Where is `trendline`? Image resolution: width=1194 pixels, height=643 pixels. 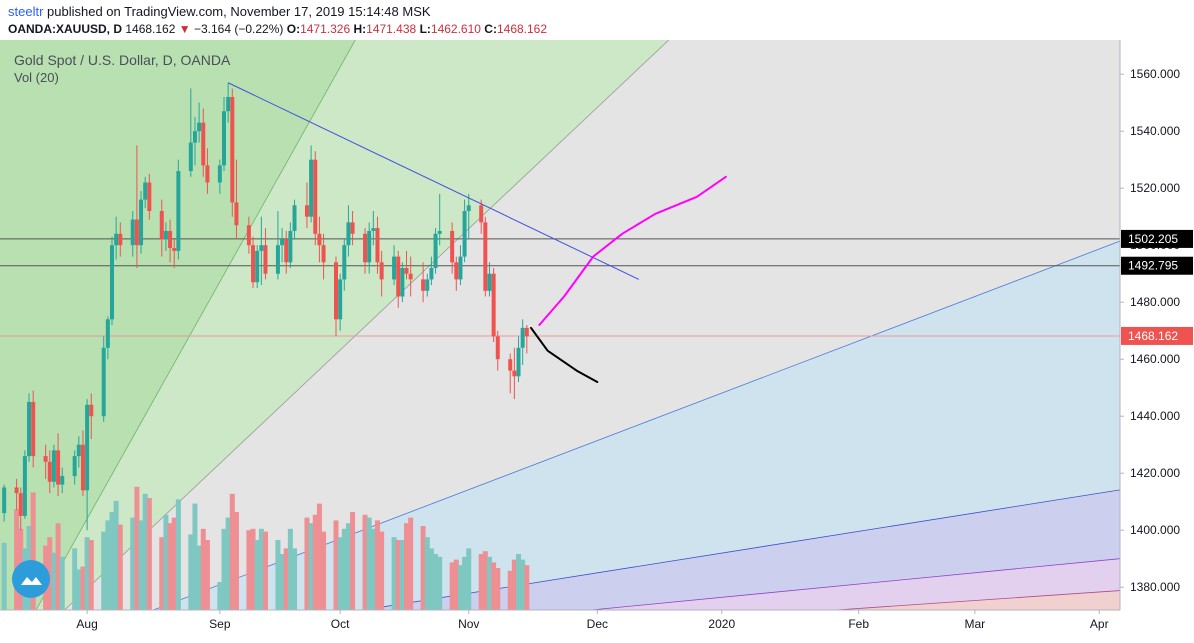
trendline is located at coordinates (433, 181).